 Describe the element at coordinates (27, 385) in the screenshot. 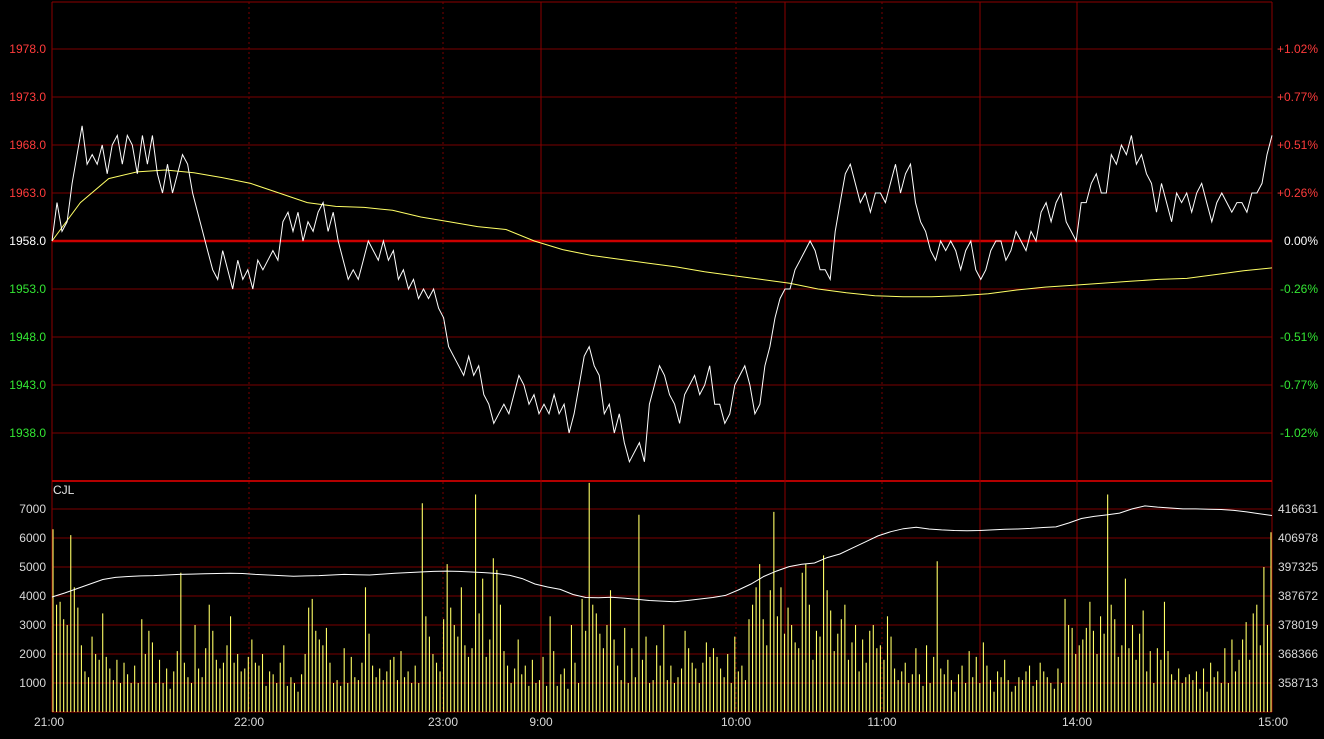

I see `price-tick-label: 1943.0` at that location.